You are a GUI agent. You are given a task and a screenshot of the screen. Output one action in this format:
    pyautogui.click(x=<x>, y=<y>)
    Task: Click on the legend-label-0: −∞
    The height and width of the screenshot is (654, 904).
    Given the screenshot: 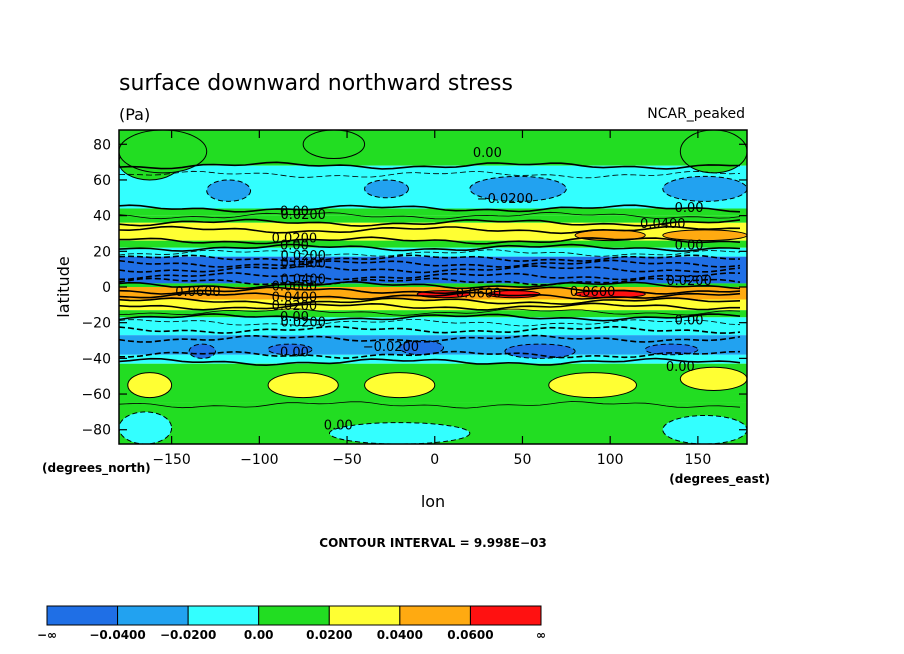 What is the action you would take?
    pyautogui.click(x=47, y=635)
    